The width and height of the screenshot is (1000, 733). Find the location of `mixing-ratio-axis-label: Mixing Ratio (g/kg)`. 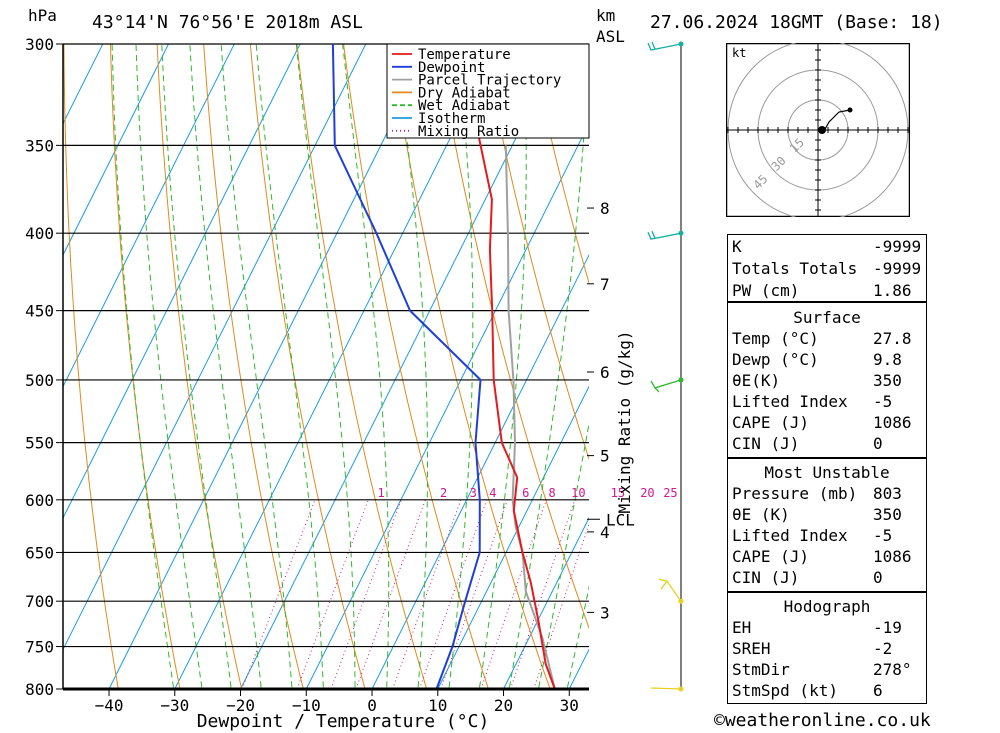

mixing-ratio-axis-label: Mixing Ratio (g/kg) is located at coordinates (624, 421).